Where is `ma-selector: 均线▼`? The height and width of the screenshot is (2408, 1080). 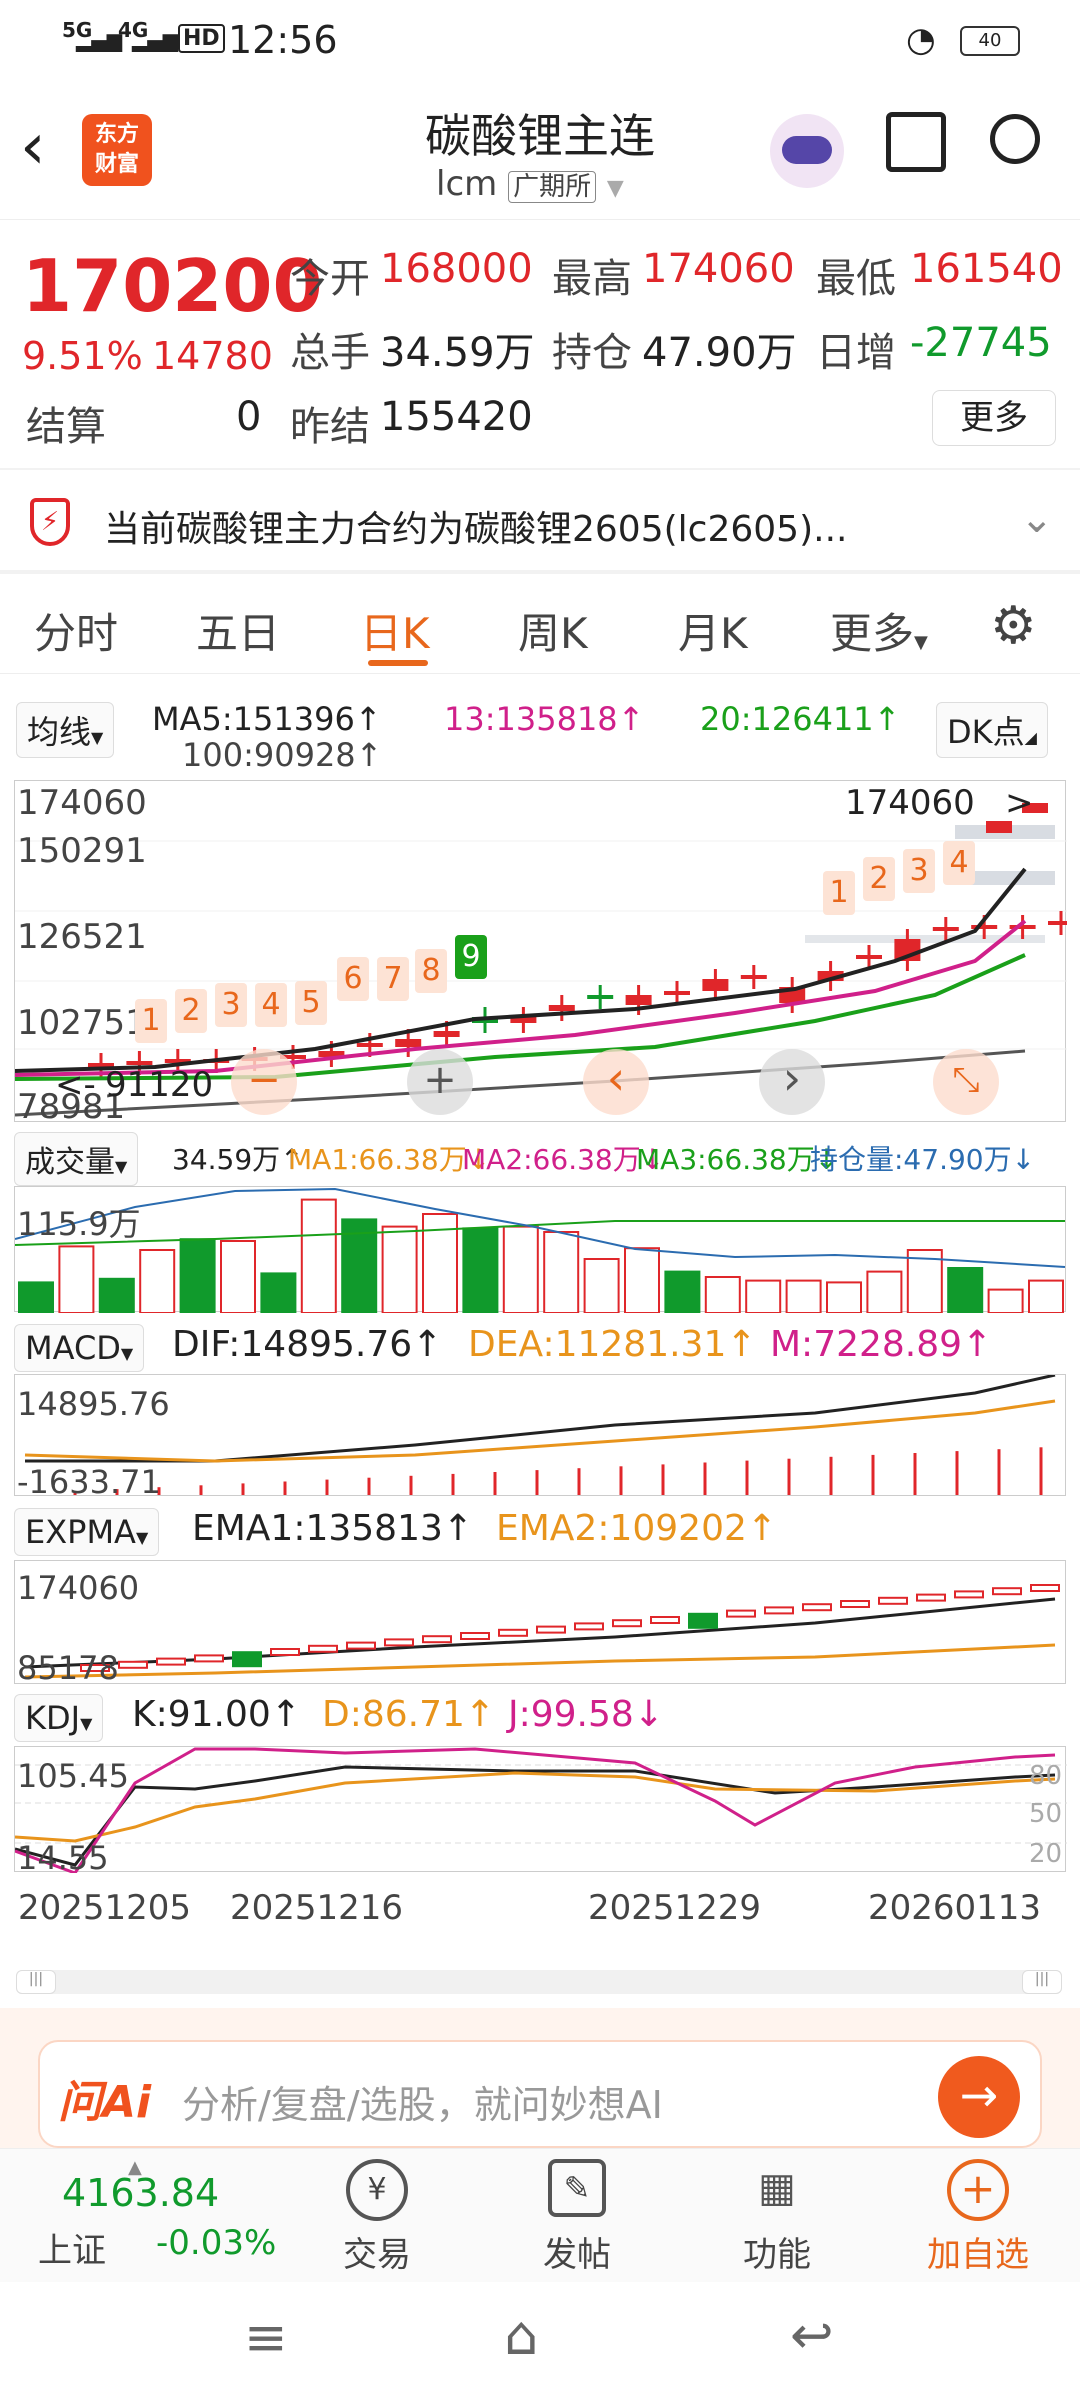
ma-selector: 均线▼ is located at coordinates (65, 730).